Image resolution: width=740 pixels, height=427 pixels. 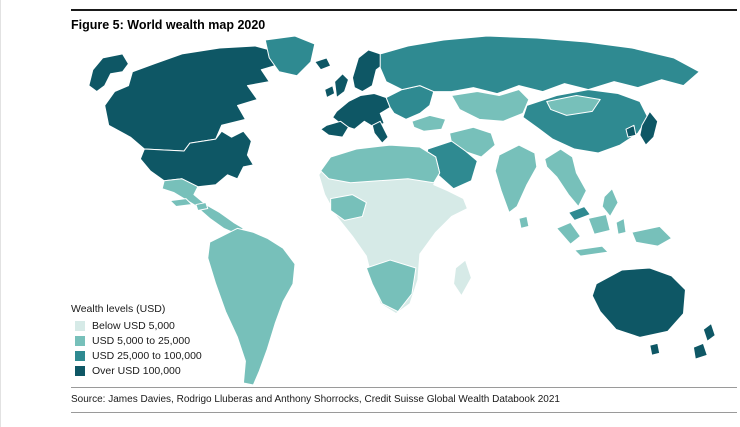 What do you see at coordinates (524, 222) in the screenshot?
I see `region-sri-lanka` at bounding box center [524, 222].